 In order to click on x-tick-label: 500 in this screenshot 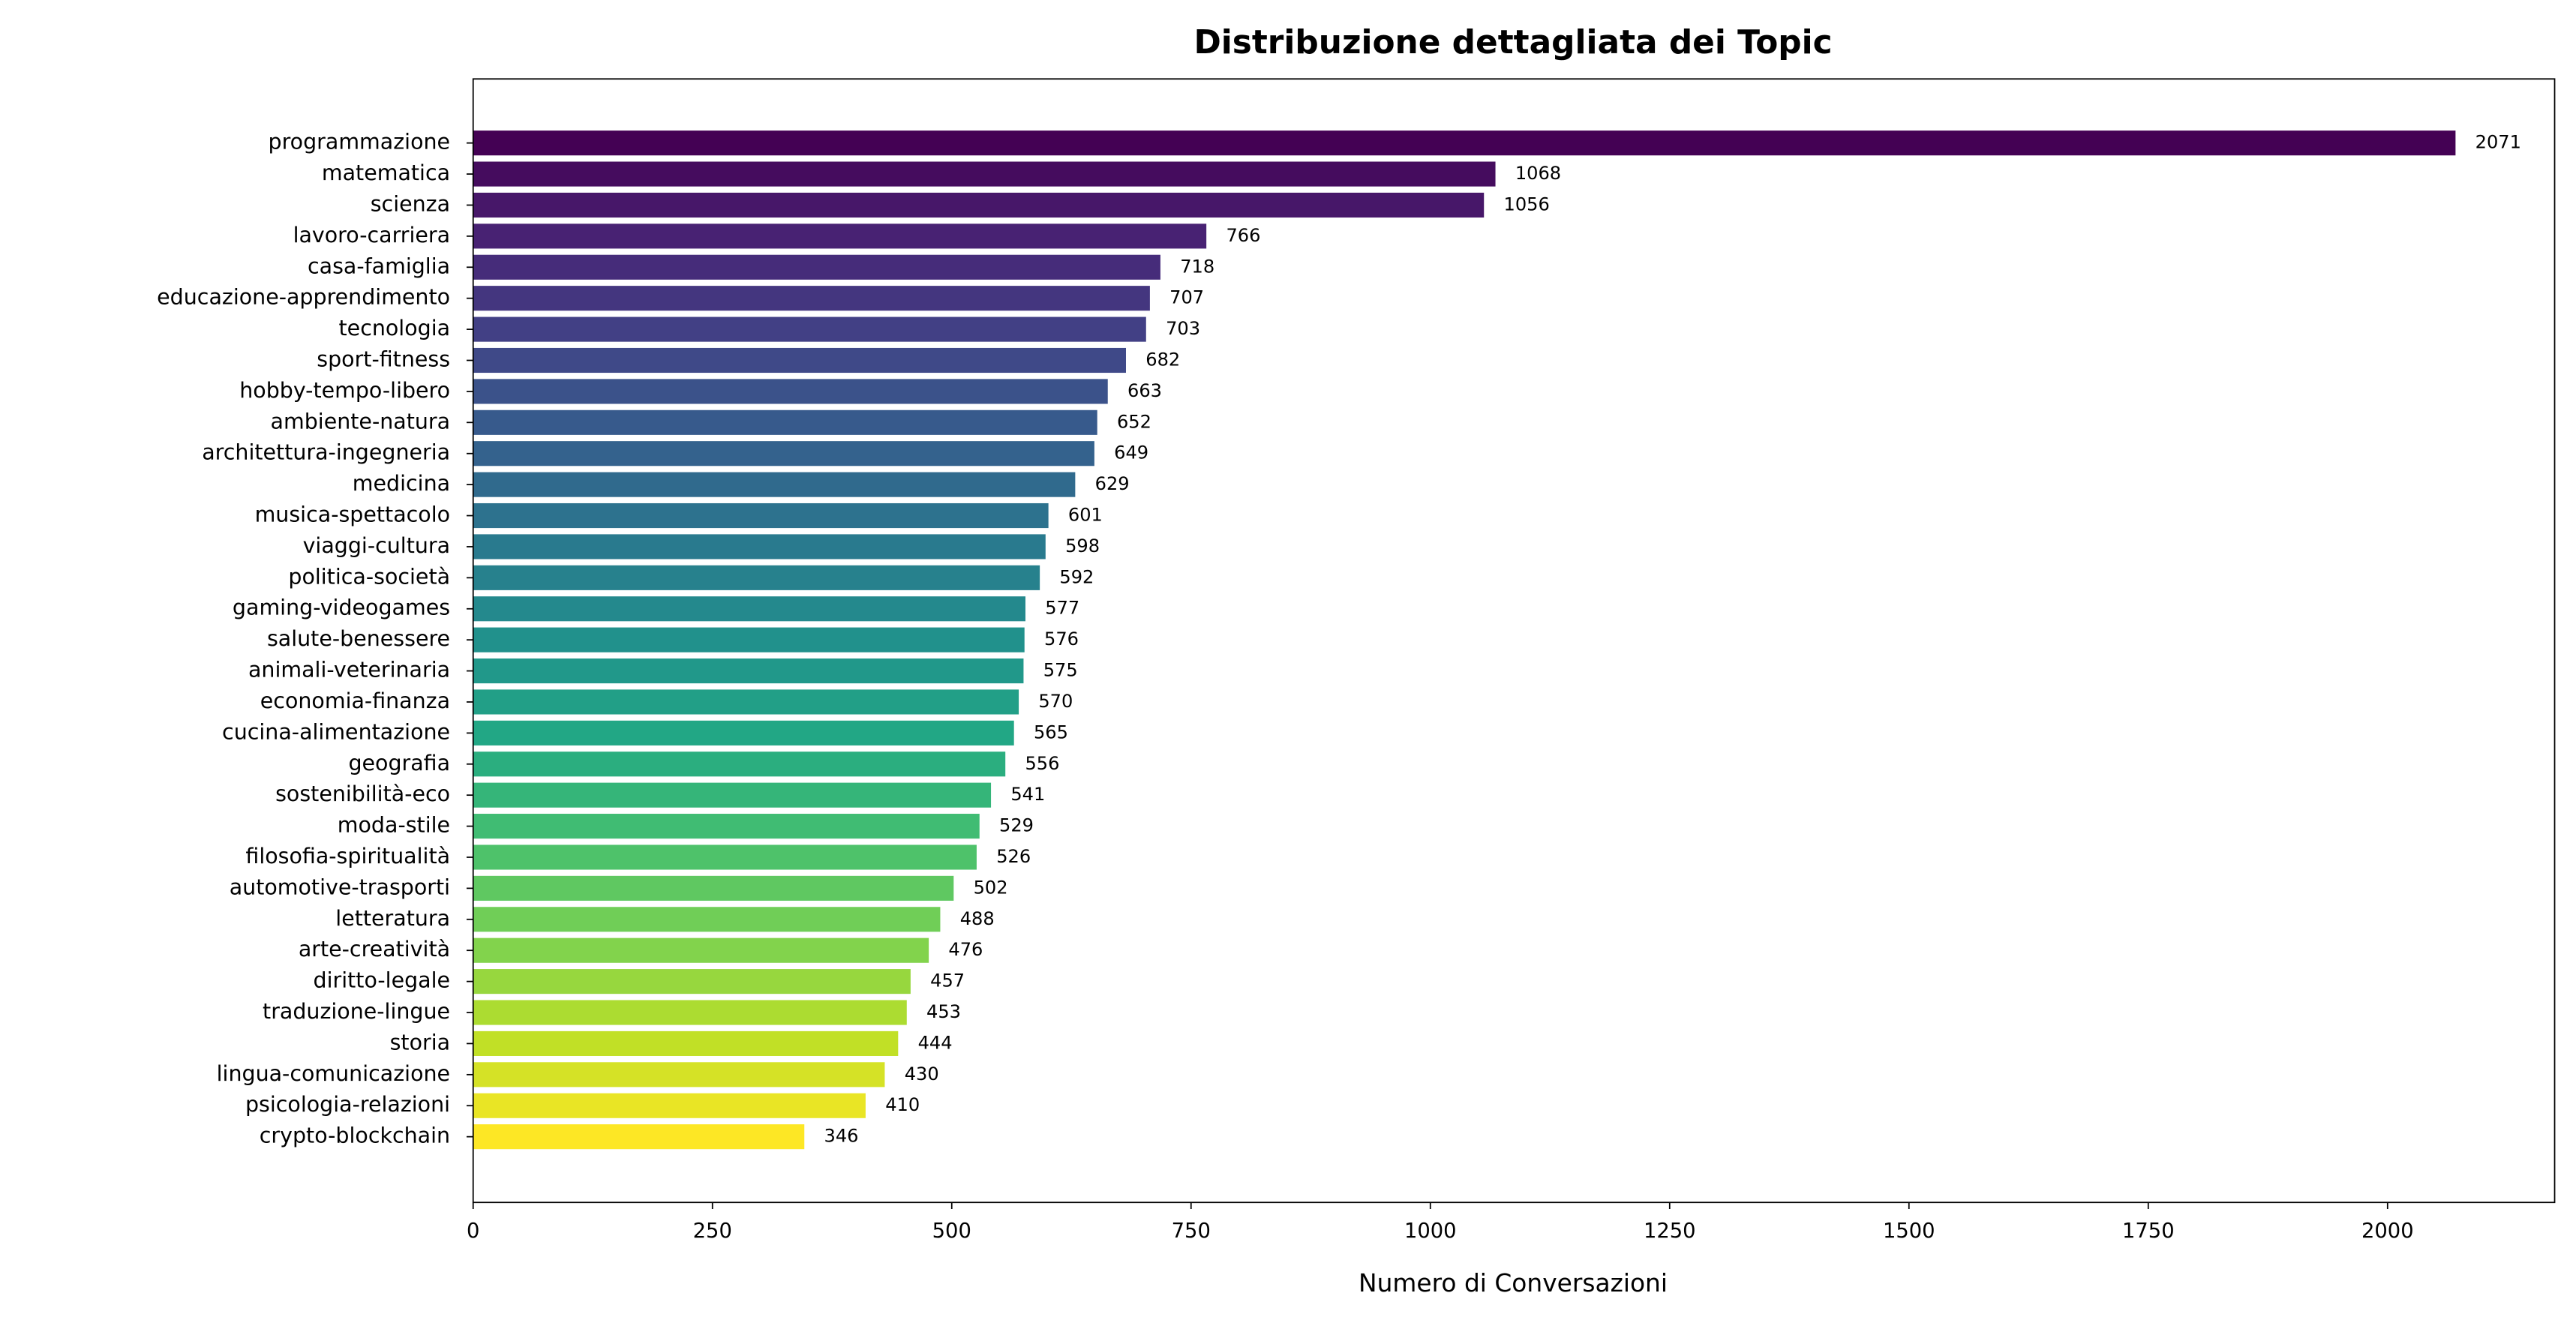, I will do `click(951, 1231)`.